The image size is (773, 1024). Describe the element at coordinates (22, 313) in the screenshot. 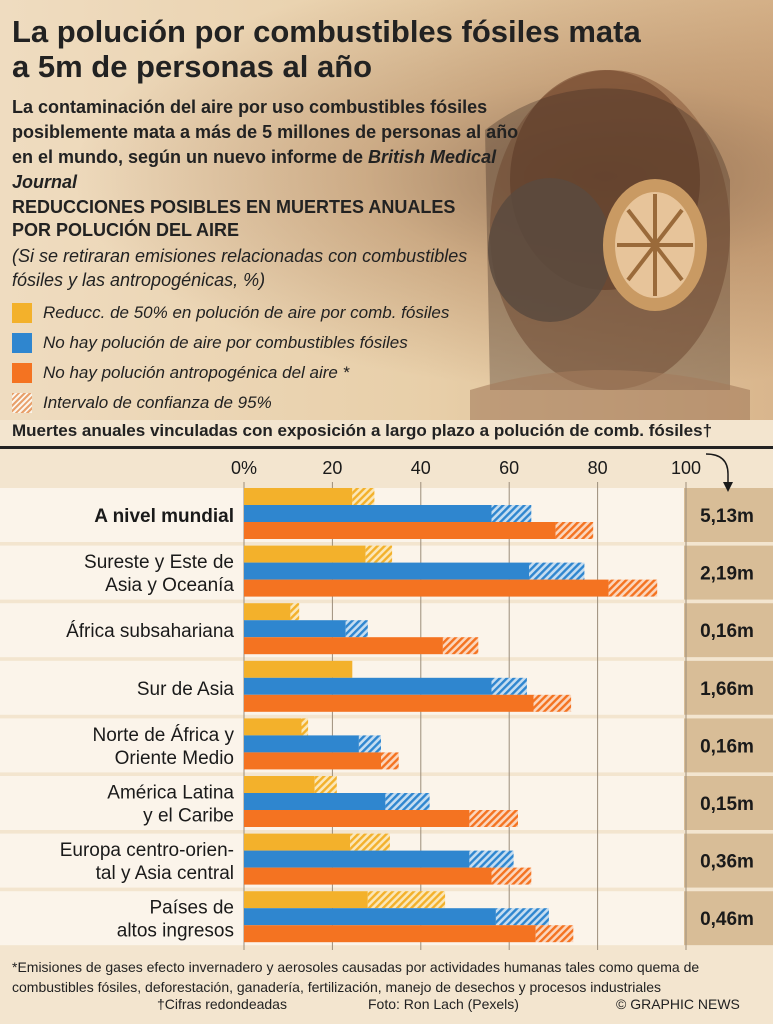

I see `legend-swatch-yellow` at that location.